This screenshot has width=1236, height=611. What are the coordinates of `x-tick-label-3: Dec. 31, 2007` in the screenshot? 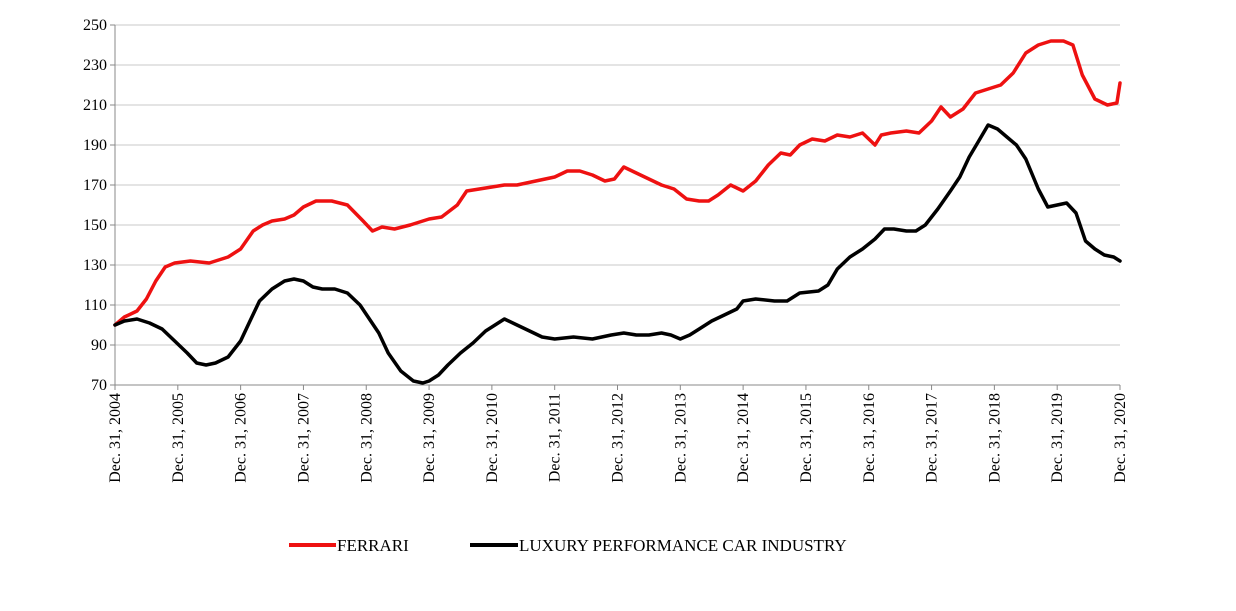 It's located at (303, 438).